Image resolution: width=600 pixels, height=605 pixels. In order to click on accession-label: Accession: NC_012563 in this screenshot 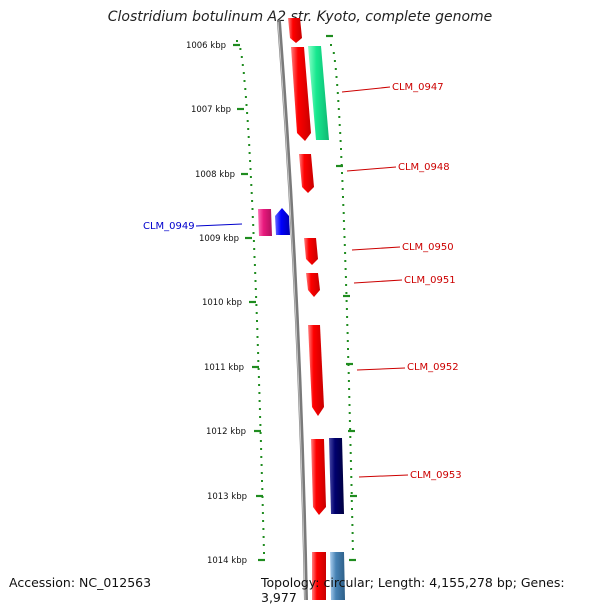, I will do `click(80, 582)`.